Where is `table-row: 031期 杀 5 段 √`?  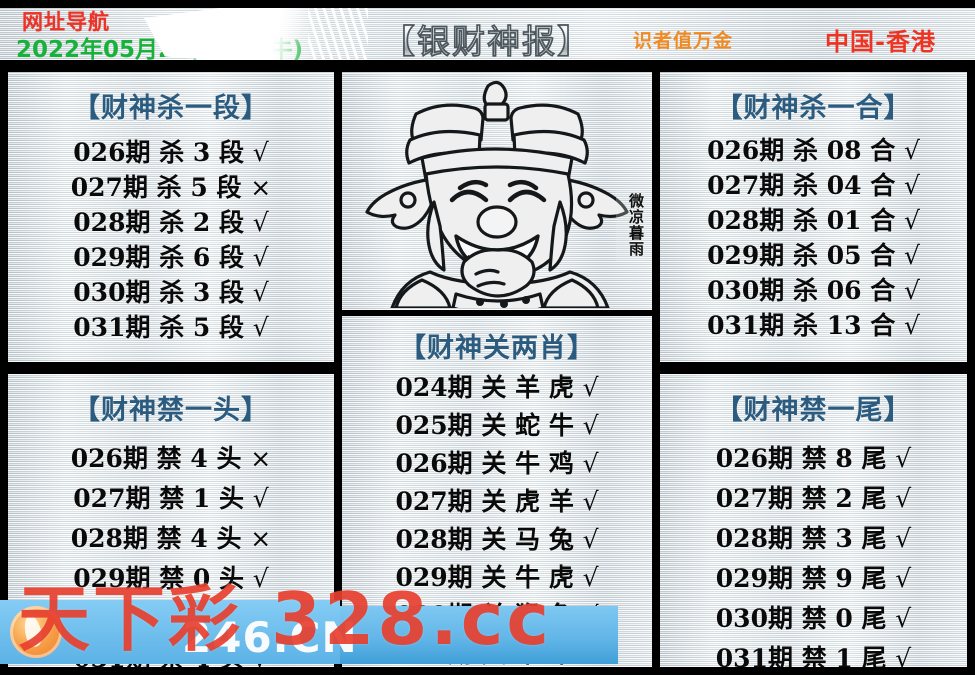
table-row: 031期 杀 5 段 √ is located at coordinates (171, 327).